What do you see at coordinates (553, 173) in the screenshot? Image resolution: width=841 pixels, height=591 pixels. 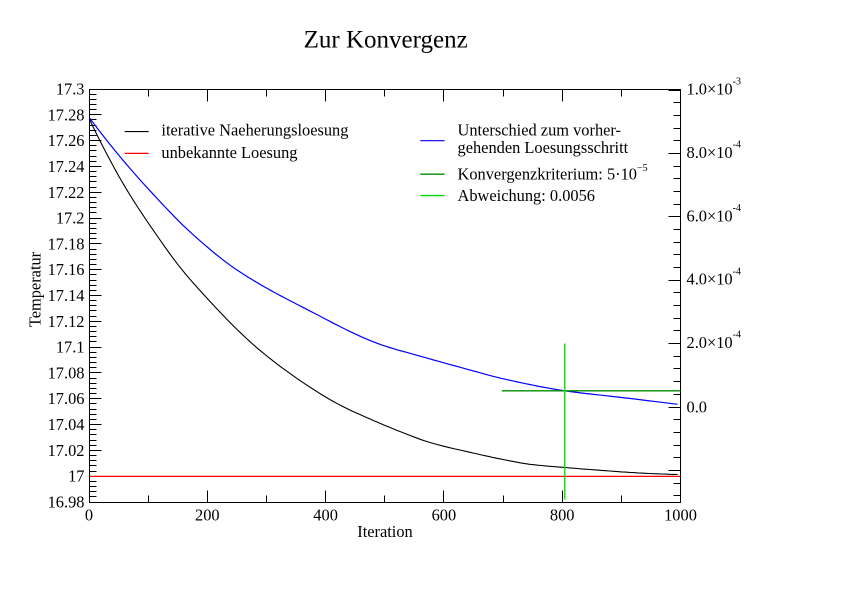 I see `svg-text: Konvergenzkriterium: 5·10−5` at bounding box center [553, 173].